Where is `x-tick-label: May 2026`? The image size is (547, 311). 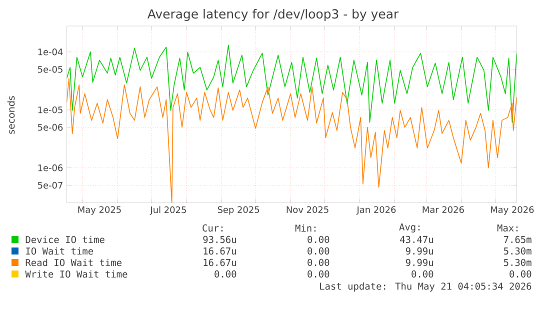 x-tick-label: May 2026 is located at coordinates (512, 210).